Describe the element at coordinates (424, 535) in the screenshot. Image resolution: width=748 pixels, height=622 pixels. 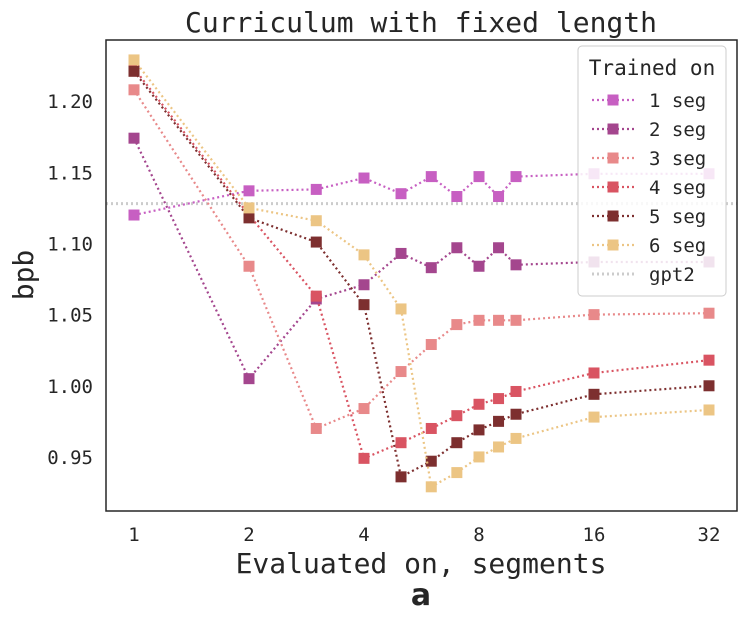
I see `x-axis: 1 2 4 8 16 32` at that location.